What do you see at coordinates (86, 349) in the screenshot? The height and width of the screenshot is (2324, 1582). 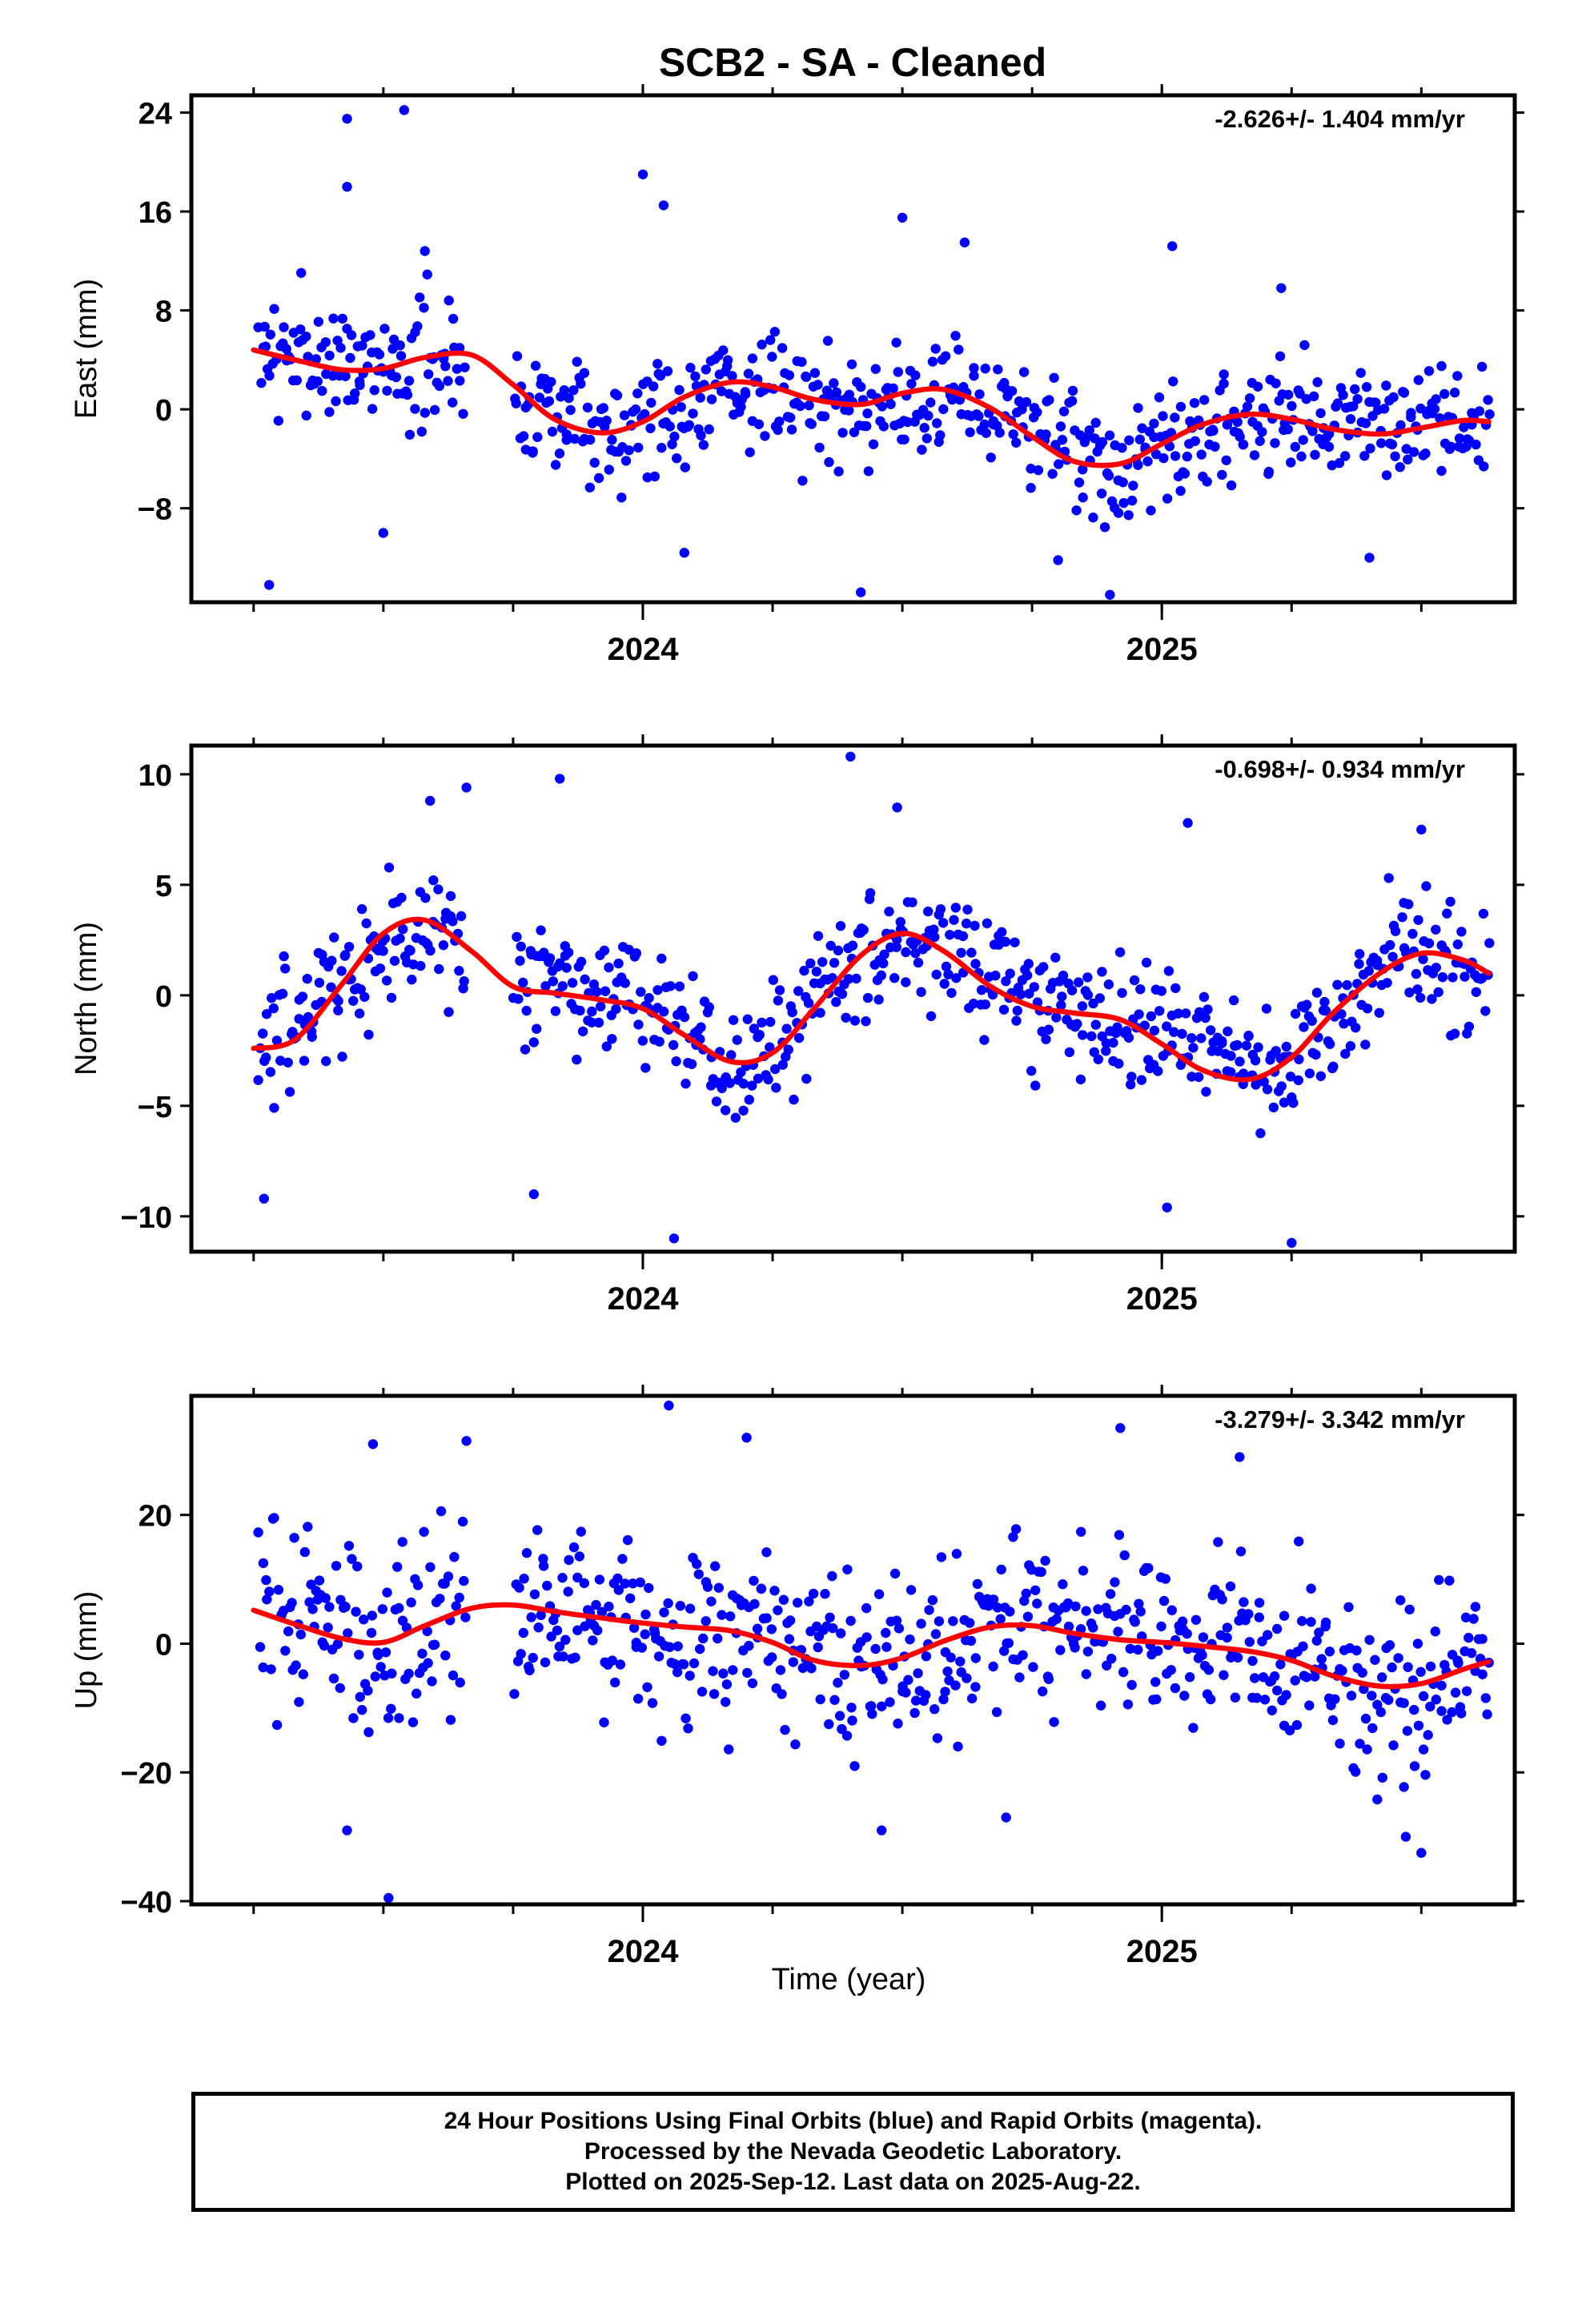 I see `east-y-axis-label: East (mm)` at bounding box center [86, 349].